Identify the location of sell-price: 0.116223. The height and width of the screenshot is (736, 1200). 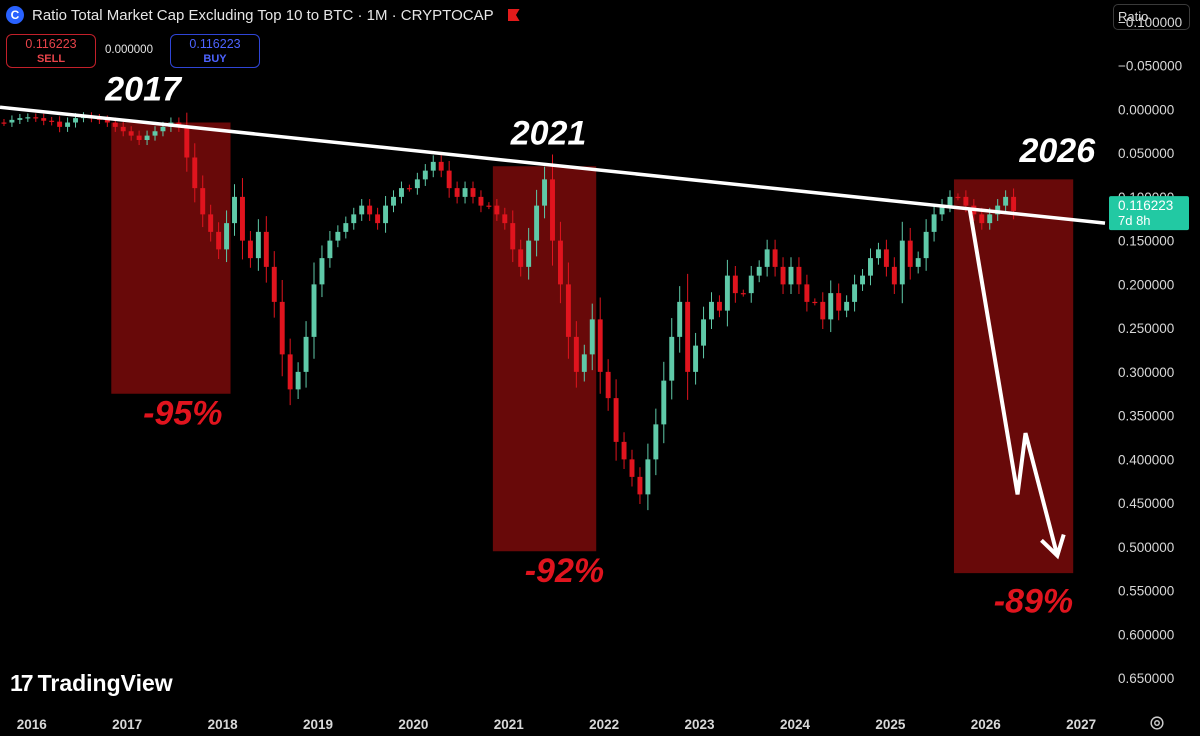
(51, 44).